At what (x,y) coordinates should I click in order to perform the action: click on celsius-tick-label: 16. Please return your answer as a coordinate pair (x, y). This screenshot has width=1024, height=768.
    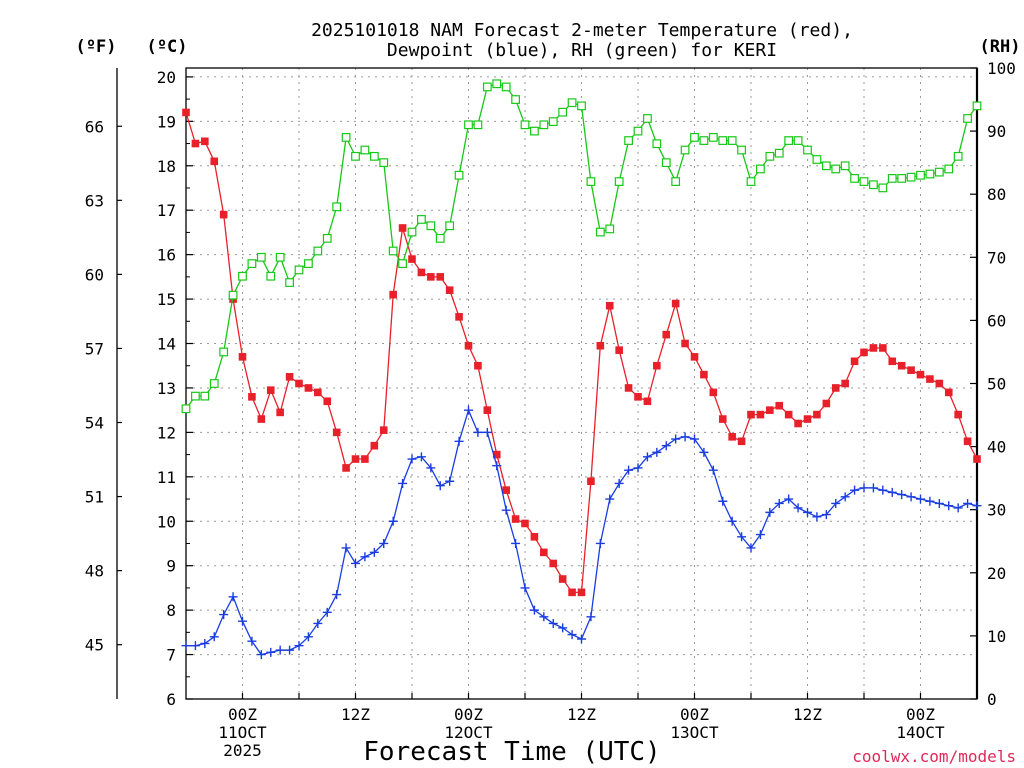
    Looking at the image, I should click on (166, 255).